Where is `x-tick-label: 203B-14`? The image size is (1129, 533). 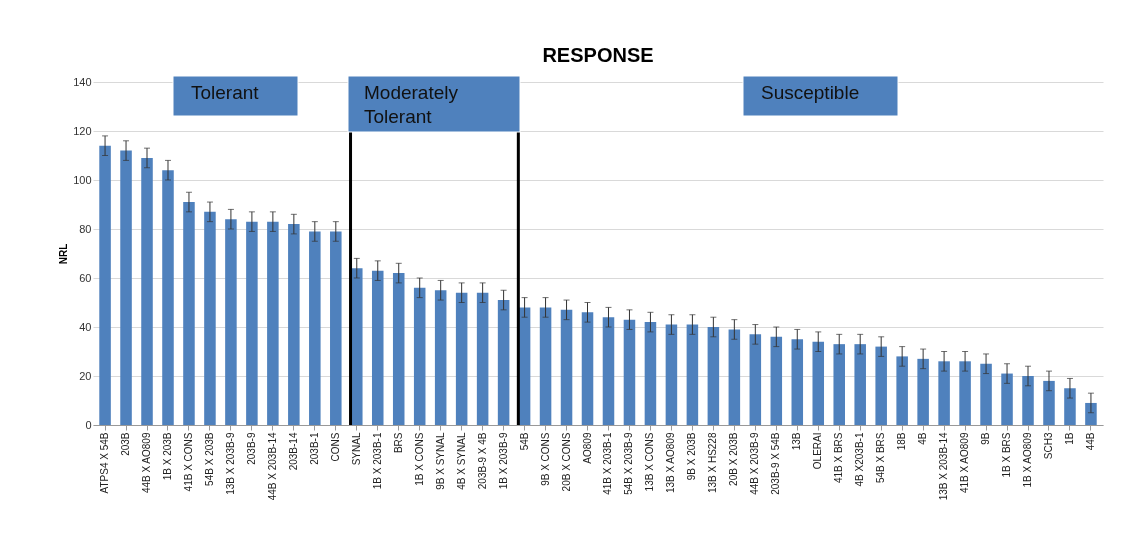 x-tick-label: 203B-14 is located at coordinates (293, 451).